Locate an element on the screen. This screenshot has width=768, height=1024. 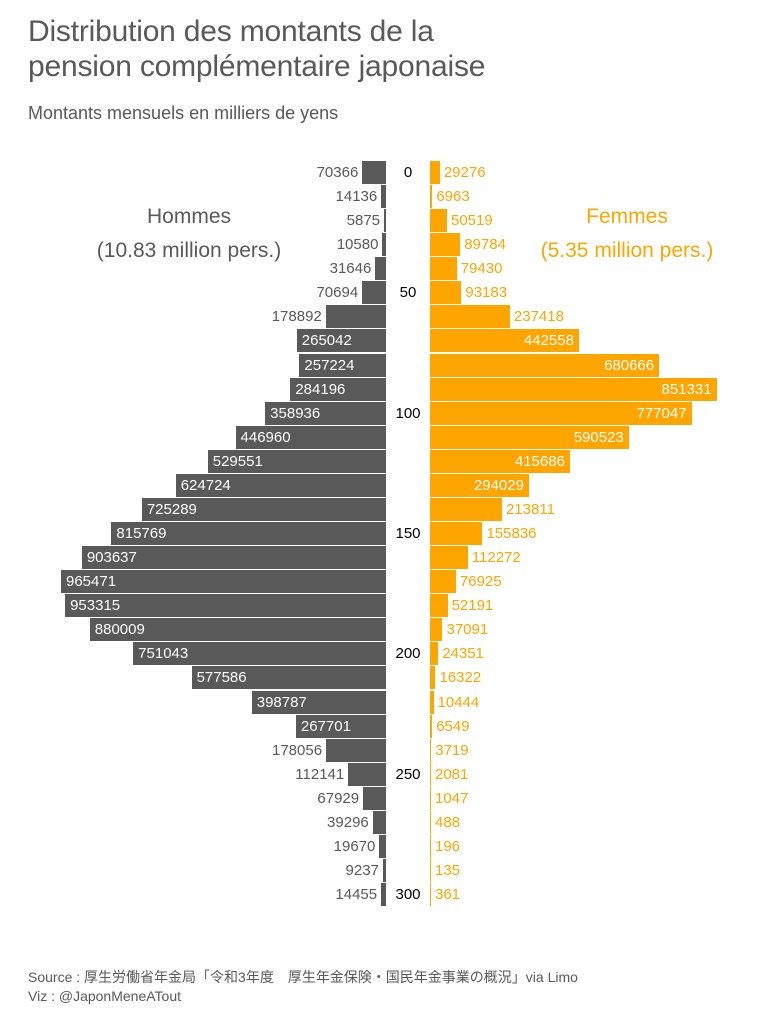
bar-women-value: 777047 is located at coordinates (661, 413).